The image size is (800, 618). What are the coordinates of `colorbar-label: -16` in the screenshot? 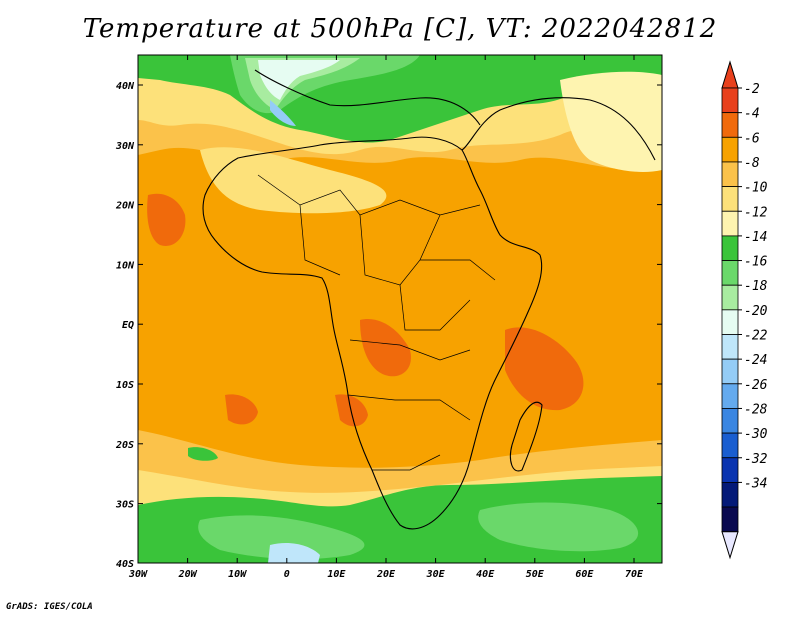 It's located at (756, 262).